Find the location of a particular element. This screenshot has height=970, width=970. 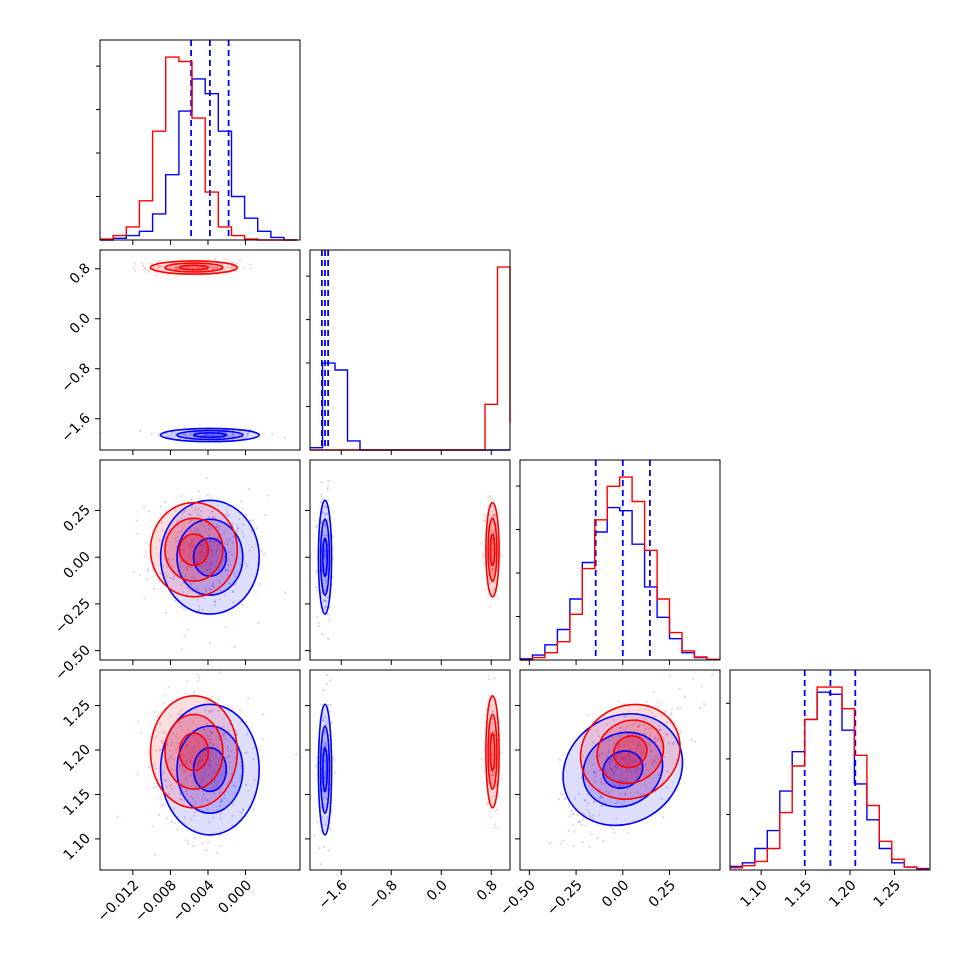

density-level is located at coordinates (210, 435).